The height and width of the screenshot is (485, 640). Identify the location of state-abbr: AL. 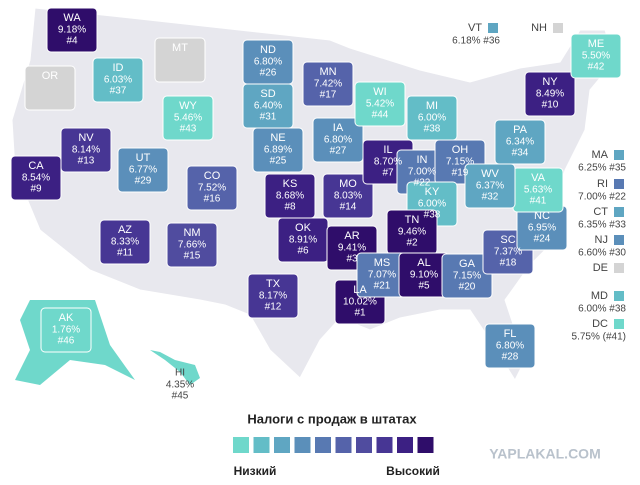
(423, 263).